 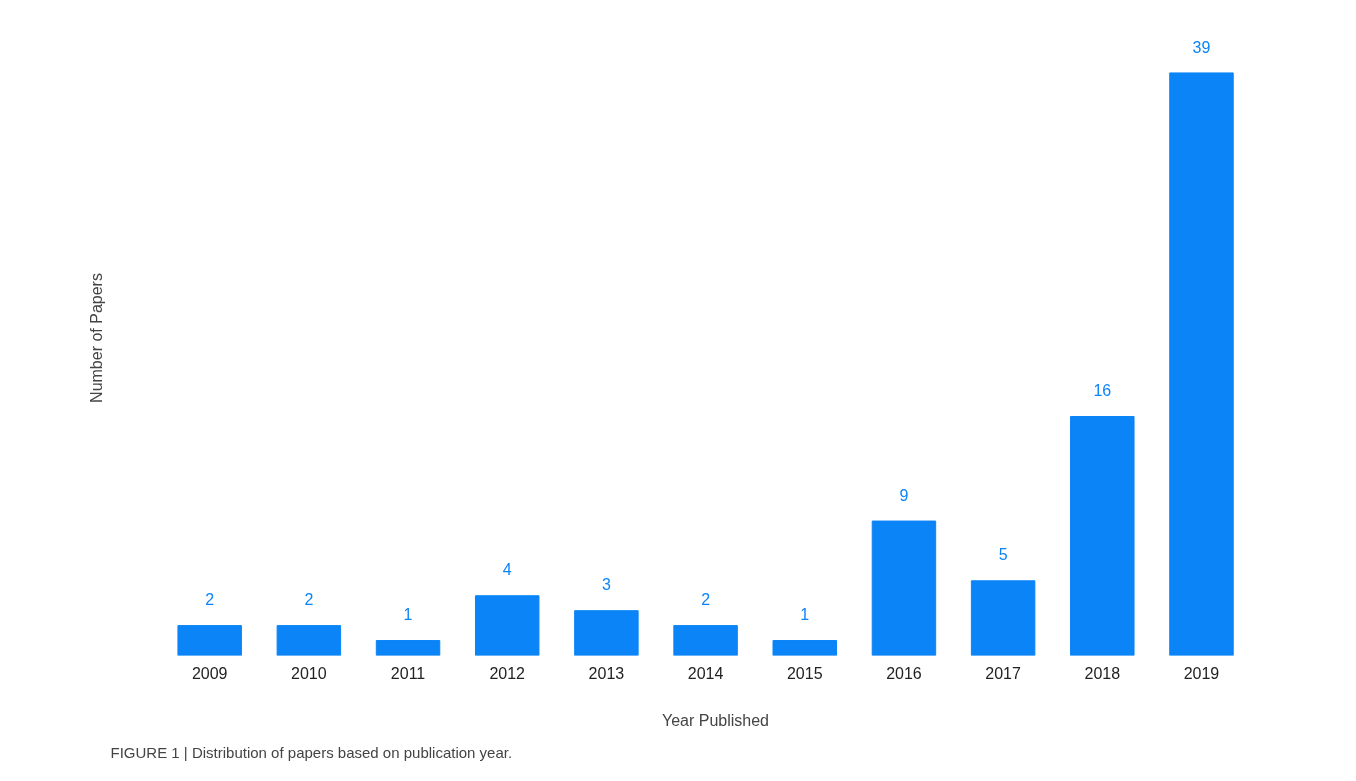 I want to click on data-label: 5, so click(x=1003, y=555).